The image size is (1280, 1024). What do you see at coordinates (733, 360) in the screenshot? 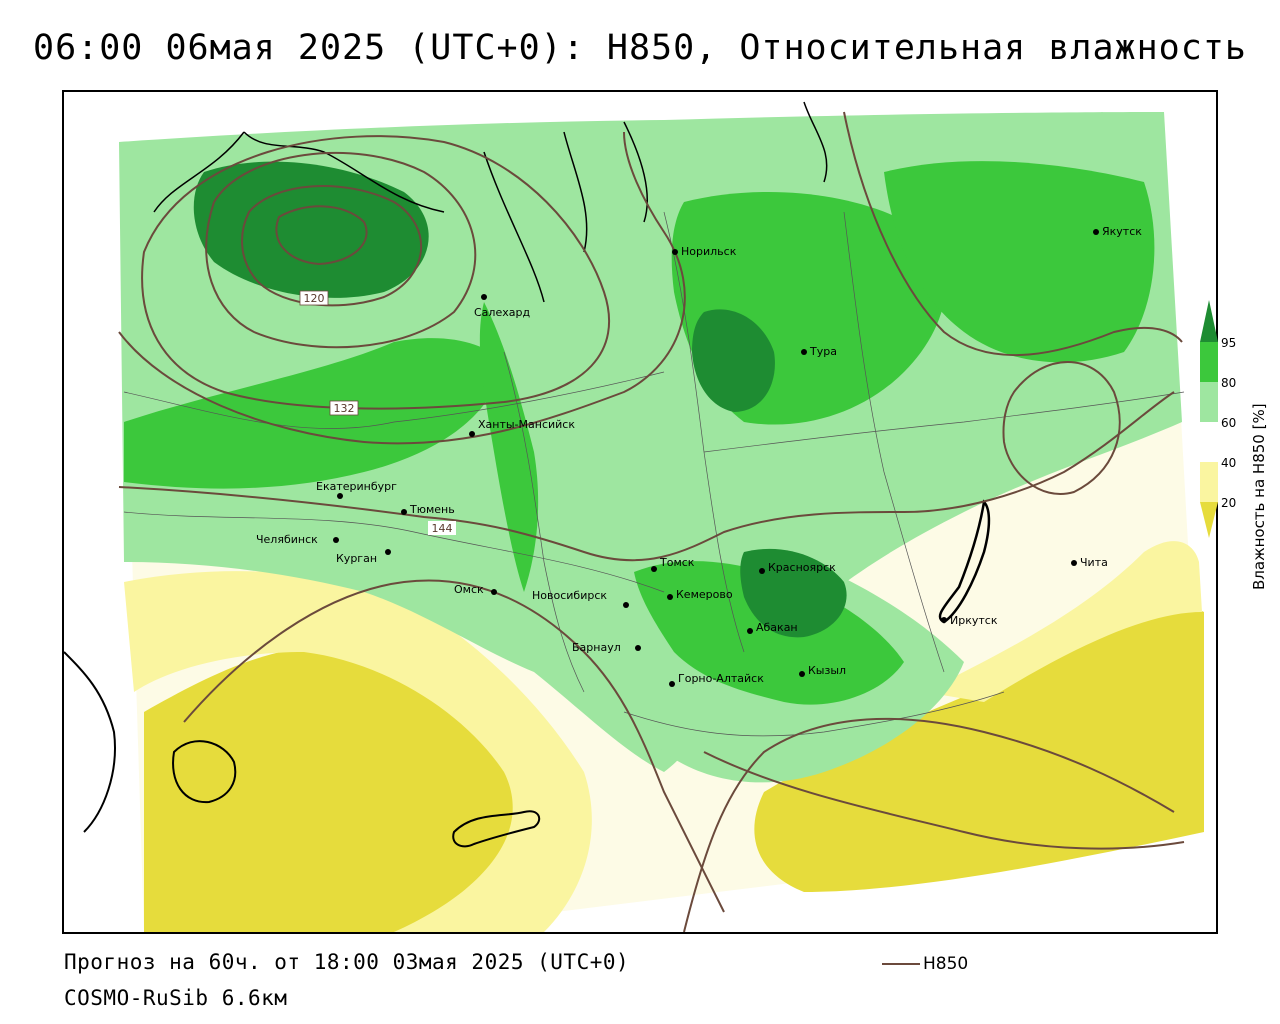
I see `wet-core-tura` at bounding box center [733, 360].